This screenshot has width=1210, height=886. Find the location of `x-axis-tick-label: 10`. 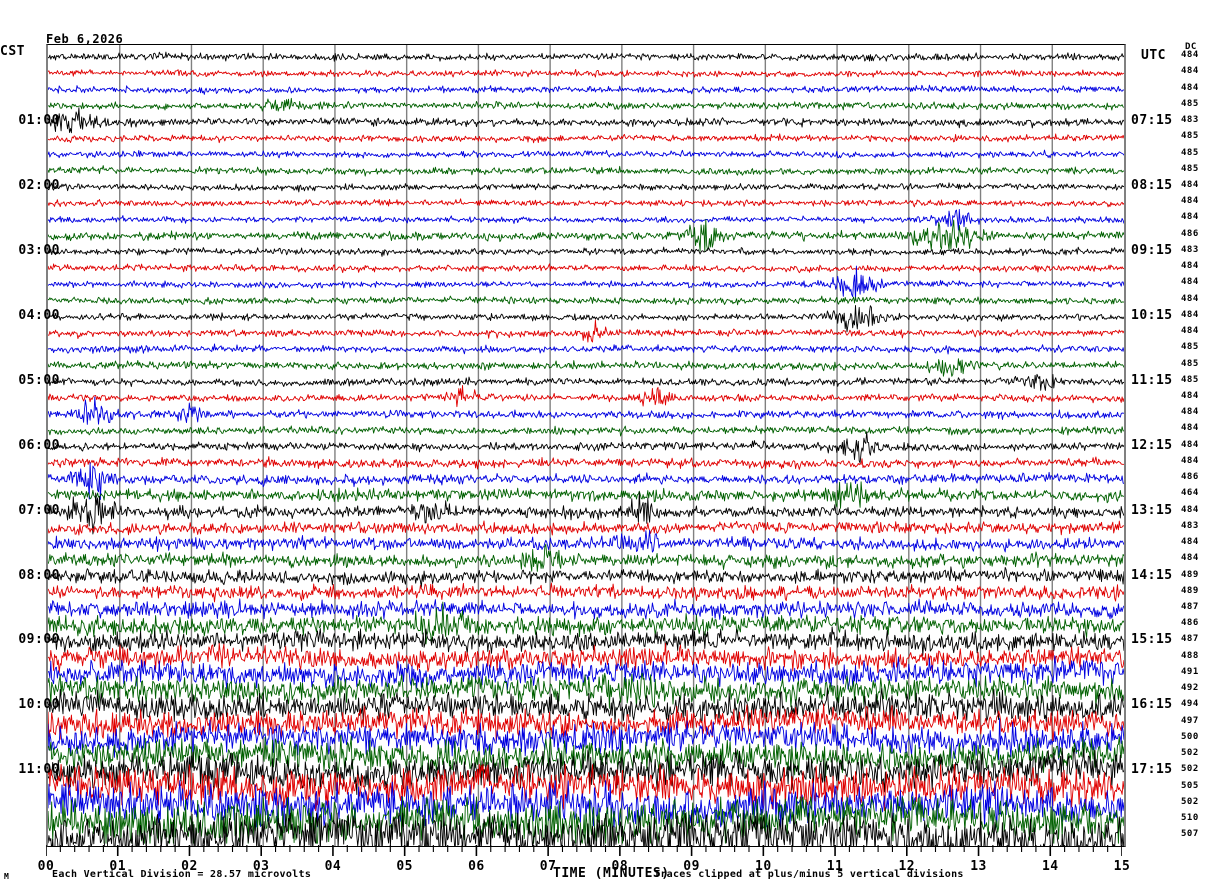

x-axis-tick-label: 10 is located at coordinates (763, 866).